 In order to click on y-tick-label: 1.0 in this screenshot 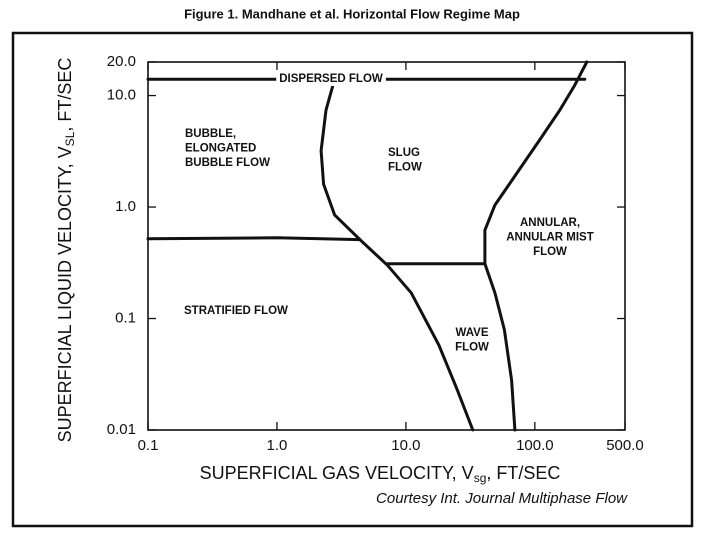, I will do `click(125, 206)`.